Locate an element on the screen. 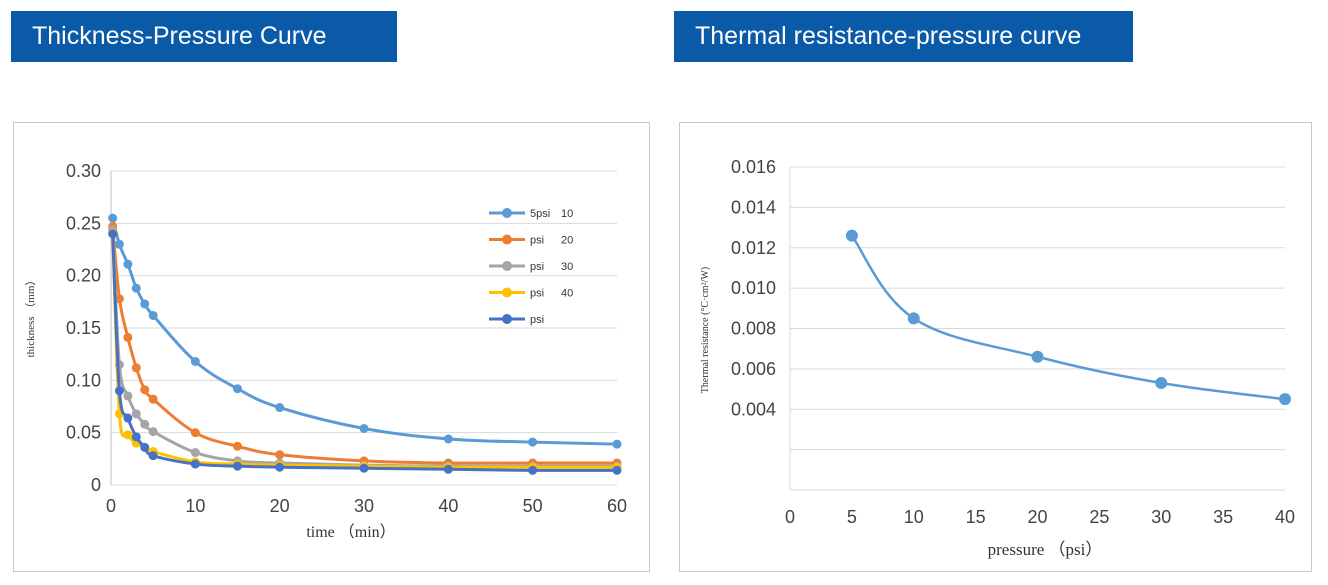 The height and width of the screenshot is (585, 1328). x-tick-label: 5 is located at coordinates (852, 517).